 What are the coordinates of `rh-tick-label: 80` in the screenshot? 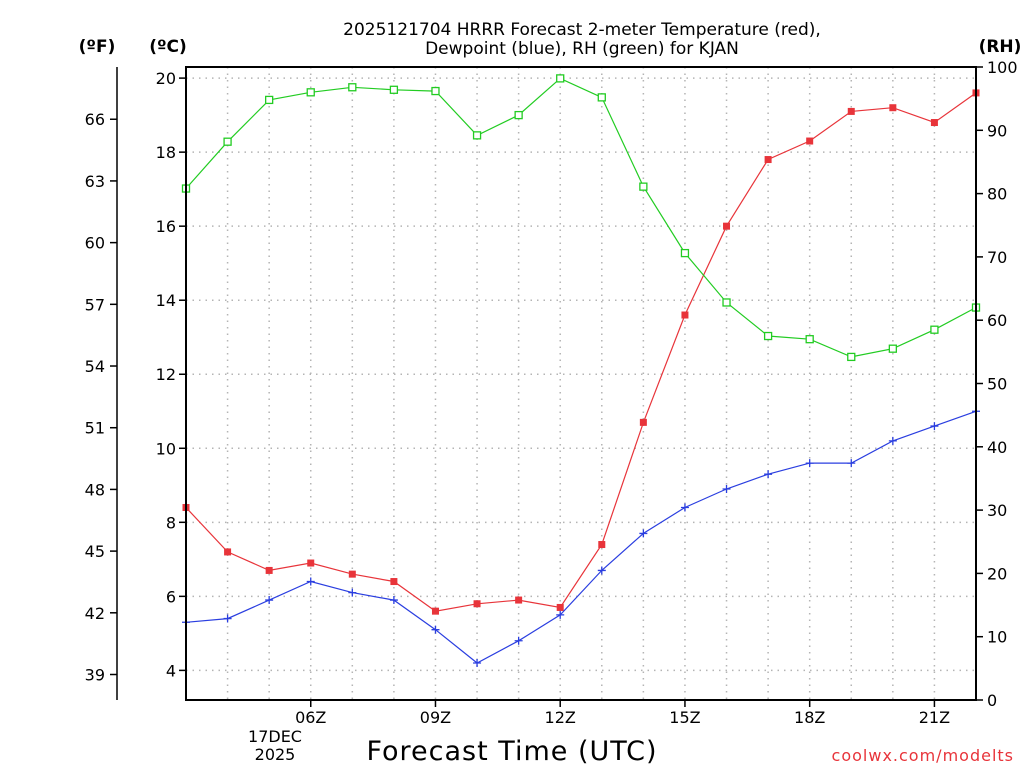 It's located at (997, 194).